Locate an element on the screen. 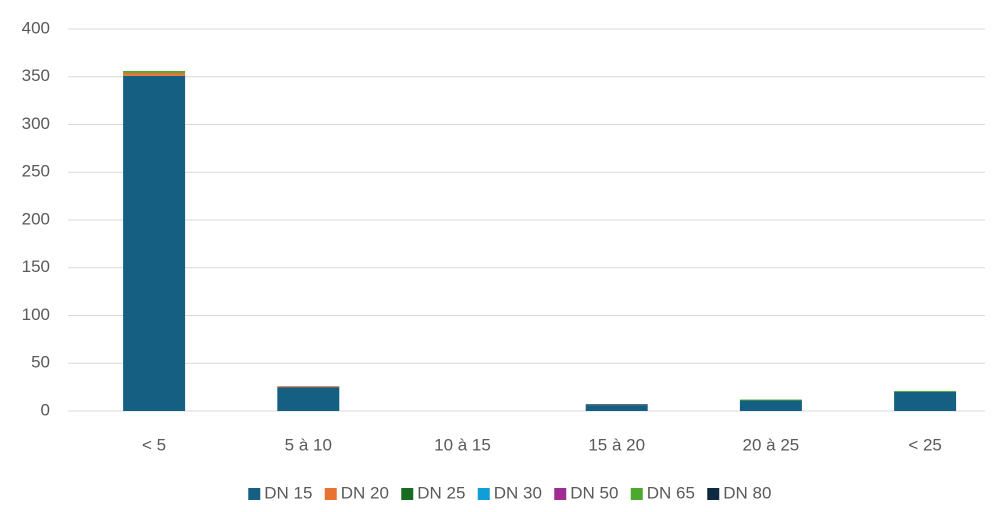 This screenshot has height=512, width=992. y-tick-label: 400 is located at coordinates (36, 27).